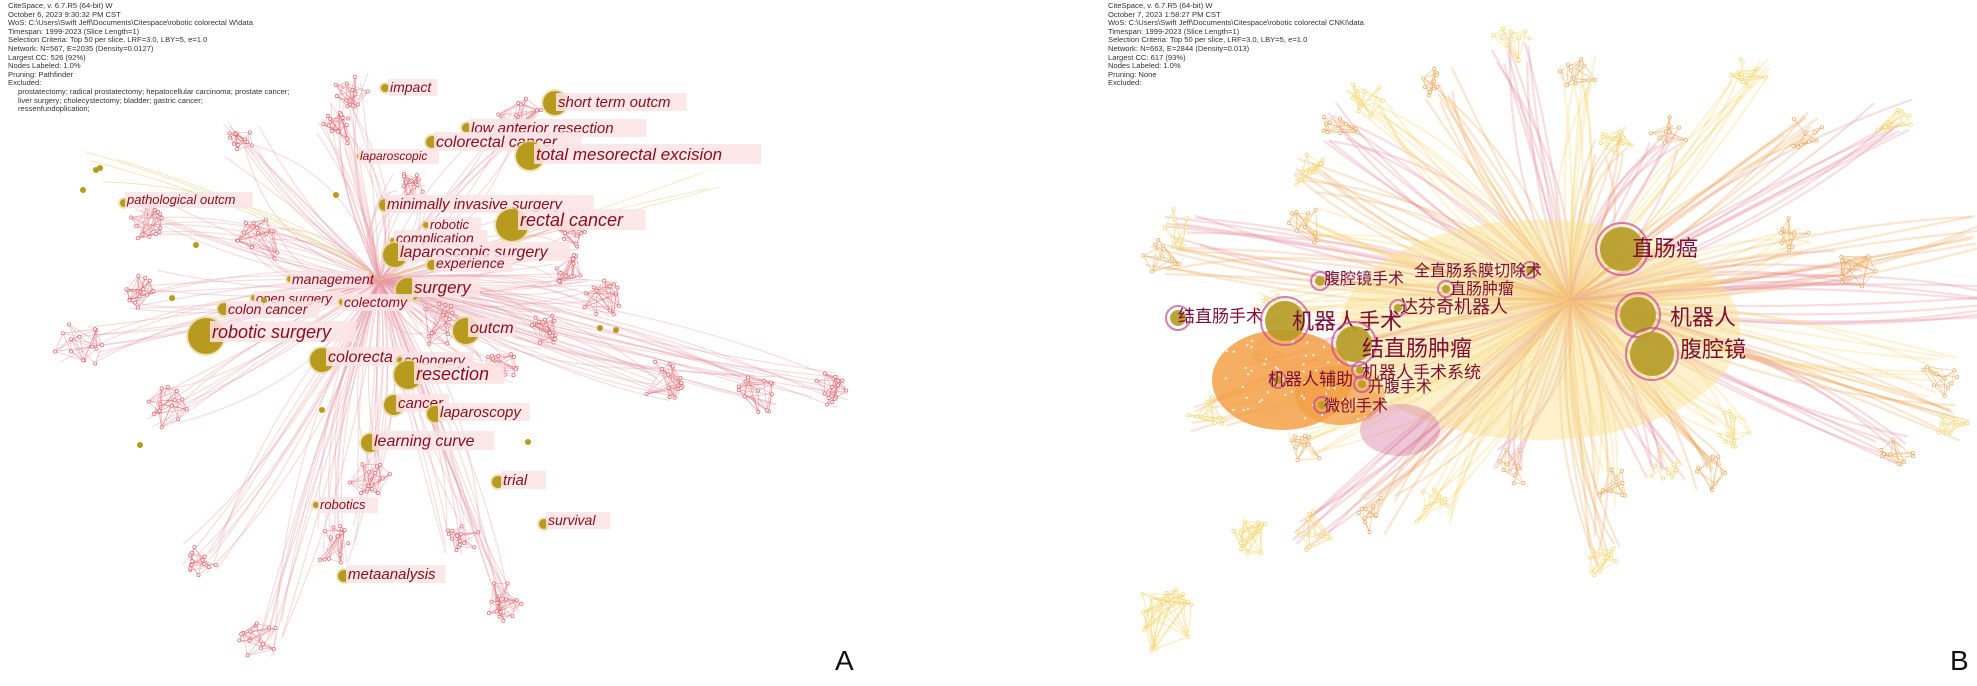  Describe the element at coordinates (481, 412) in the screenshot. I see `keyword-label: laparoscopy` at that location.